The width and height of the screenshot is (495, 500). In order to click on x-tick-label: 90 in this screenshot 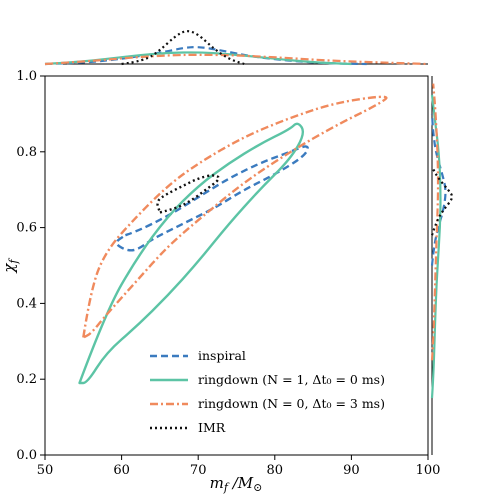, I will do `click(351, 470)`.